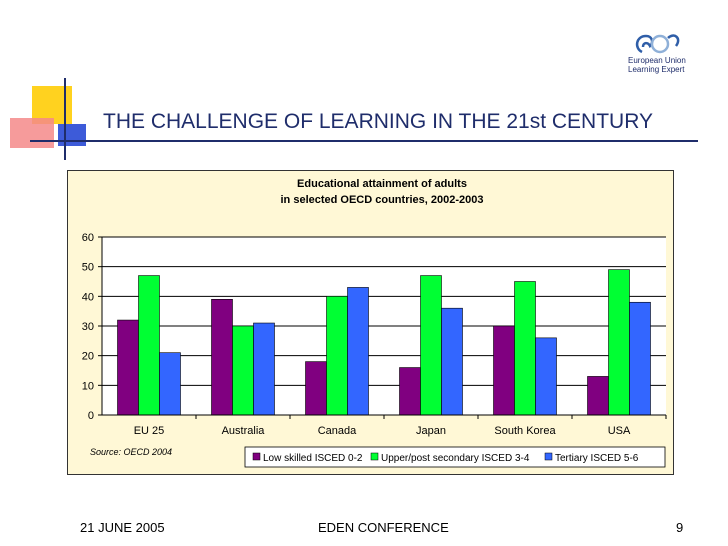 The width and height of the screenshot is (728, 546). Describe the element at coordinates (131, 452) in the screenshot. I see `source-note: Source: OECD 2004` at that location.